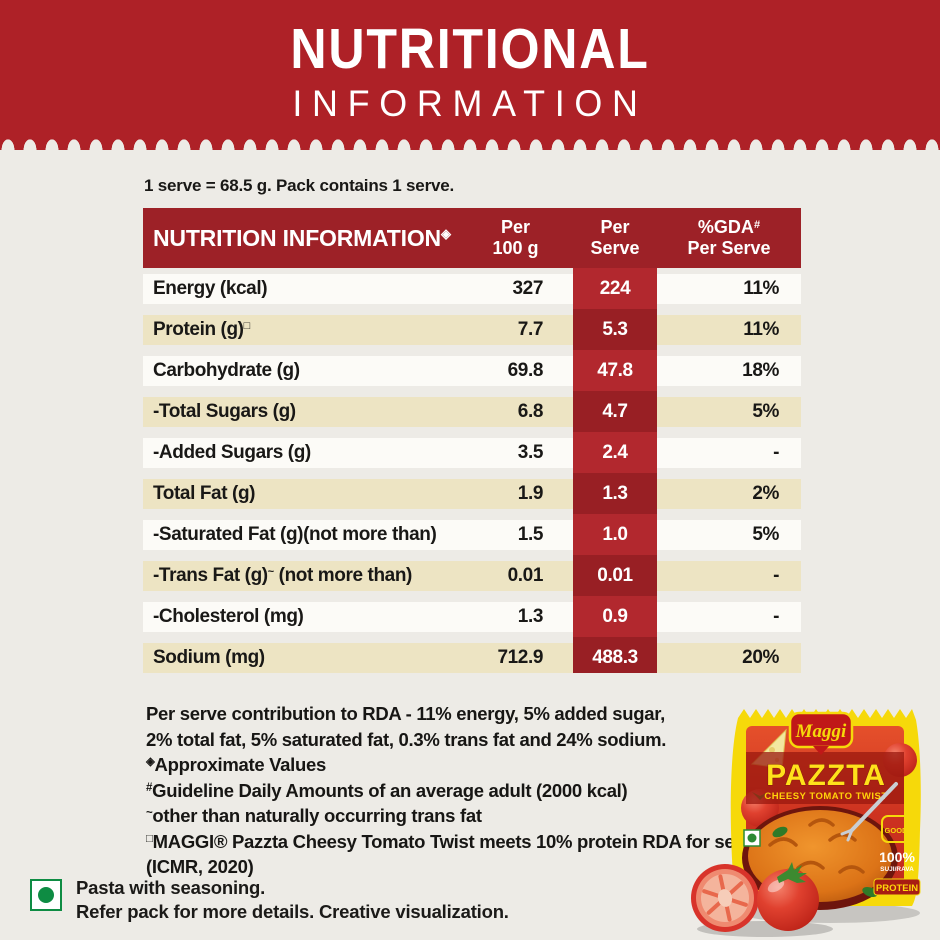  What do you see at coordinates (765, 493) in the screenshot?
I see `gda-per-serve-value: 2%` at bounding box center [765, 493].